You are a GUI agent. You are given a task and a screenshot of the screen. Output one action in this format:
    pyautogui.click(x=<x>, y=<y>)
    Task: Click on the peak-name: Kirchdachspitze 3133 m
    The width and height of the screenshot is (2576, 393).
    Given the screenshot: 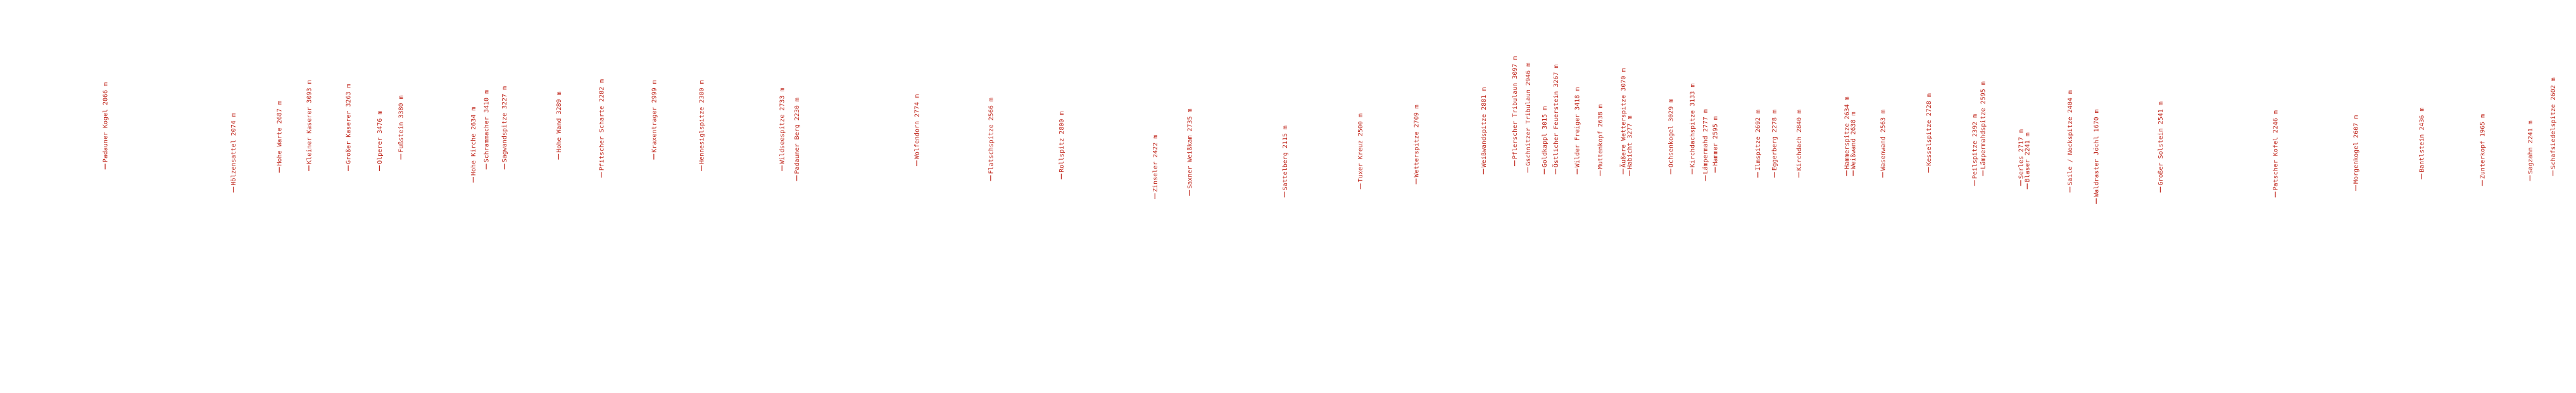 What is the action you would take?
    pyautogui.click(x=1693, y=126)
    